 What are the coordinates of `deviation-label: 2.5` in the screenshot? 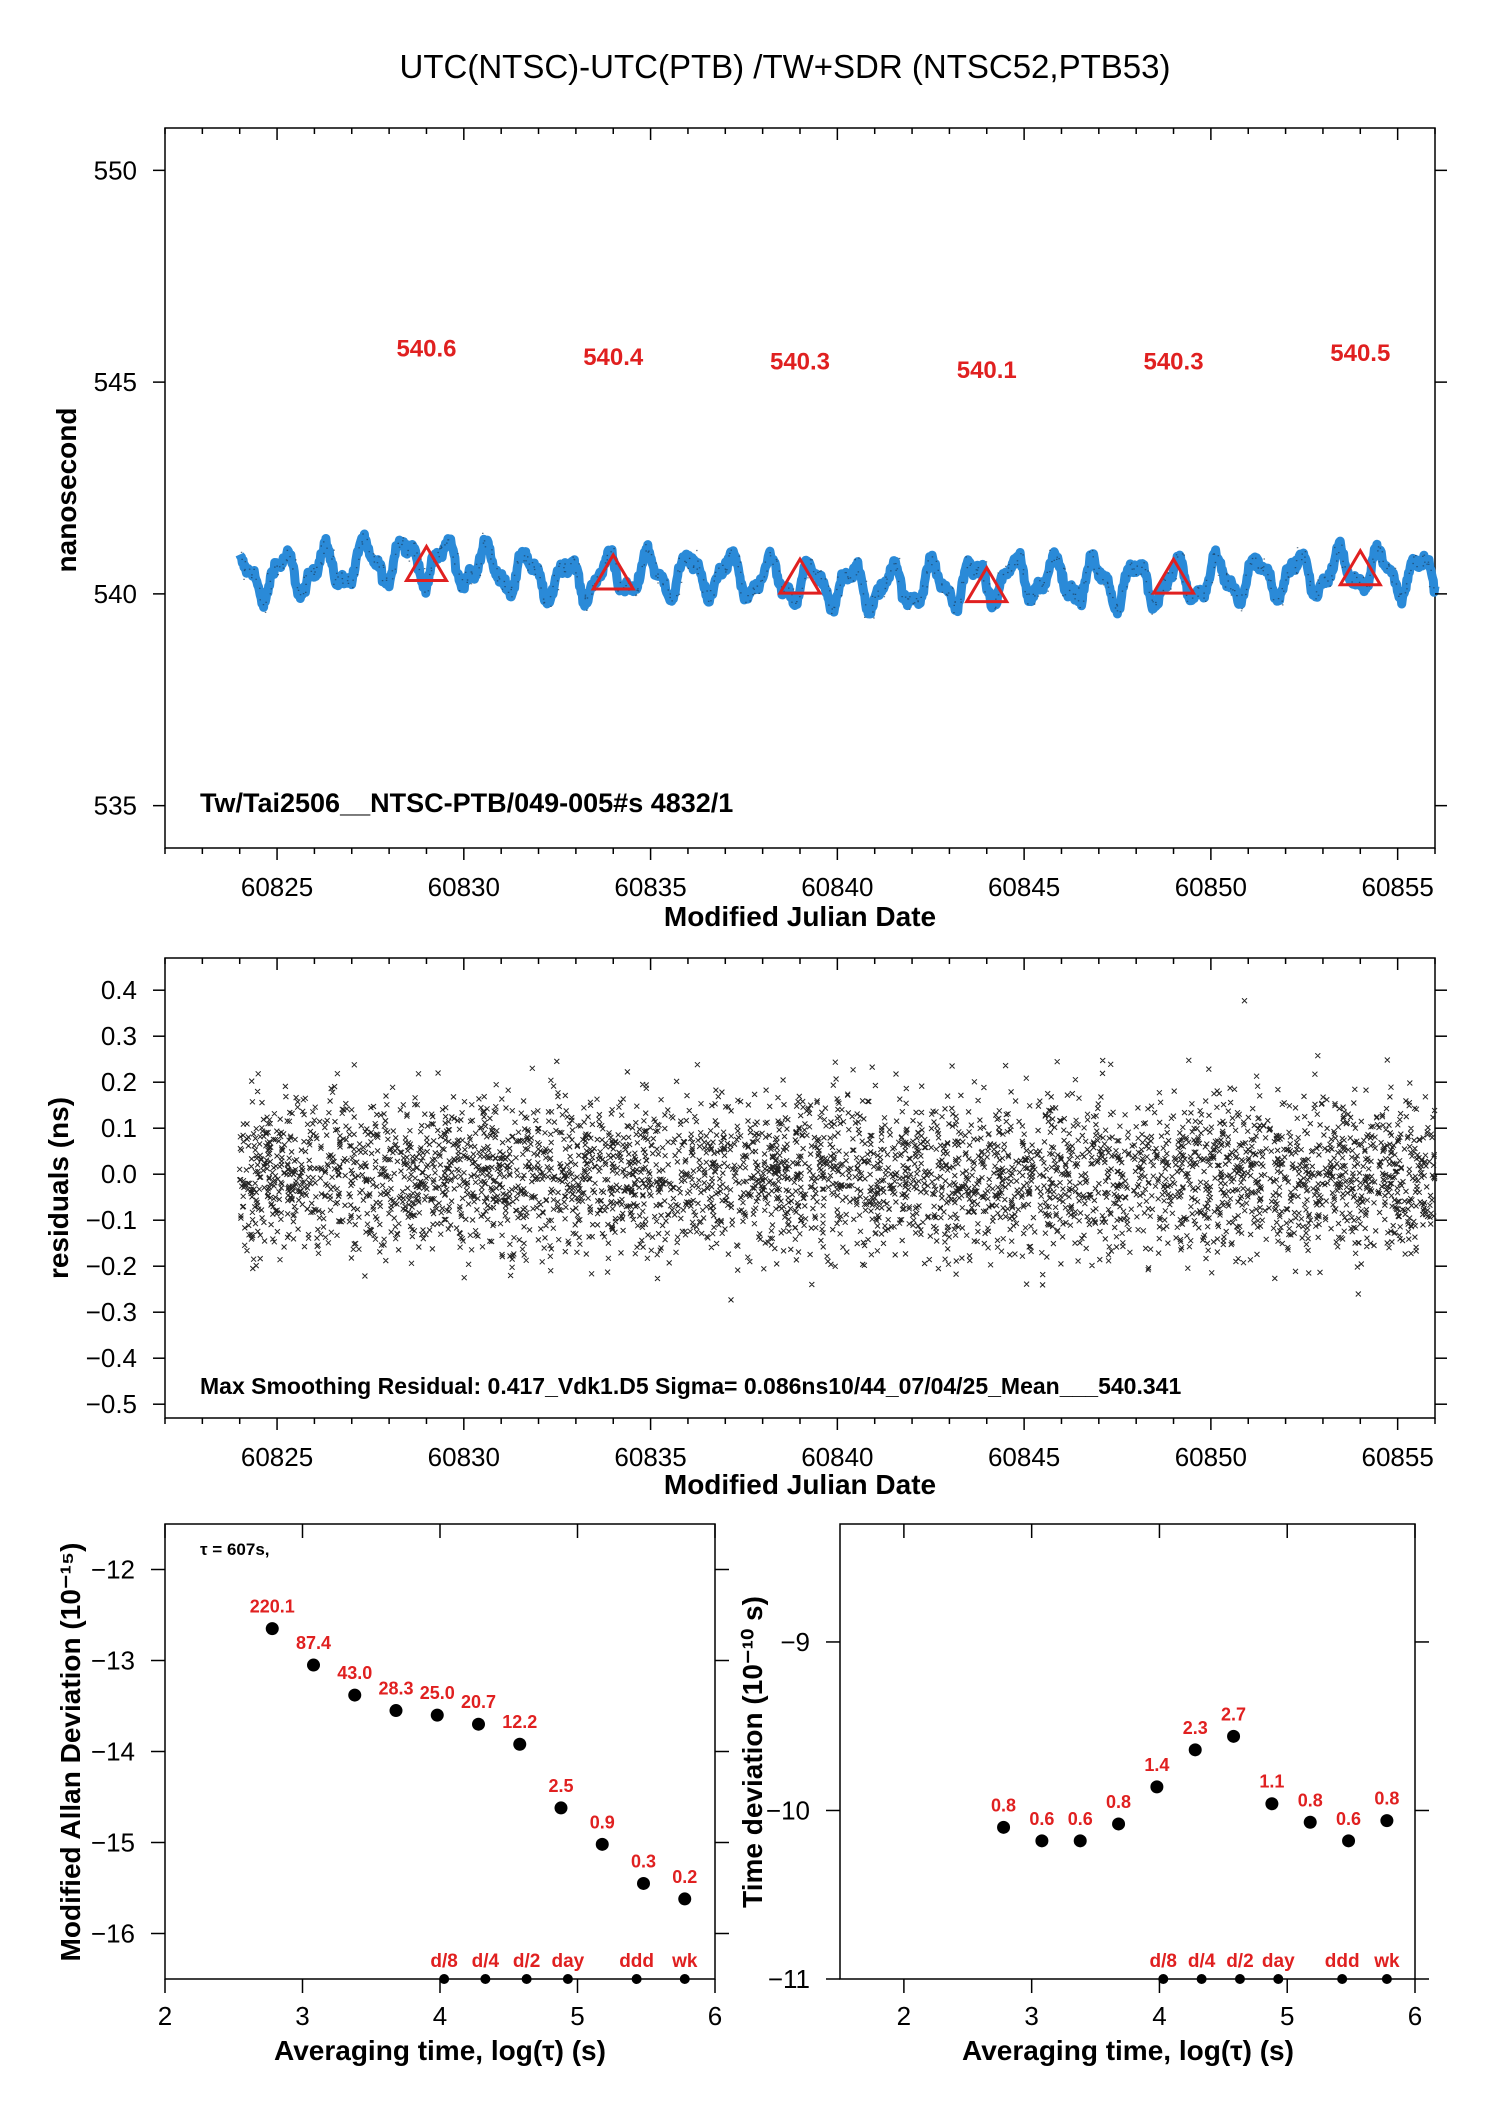 It's located at (560, 1786).